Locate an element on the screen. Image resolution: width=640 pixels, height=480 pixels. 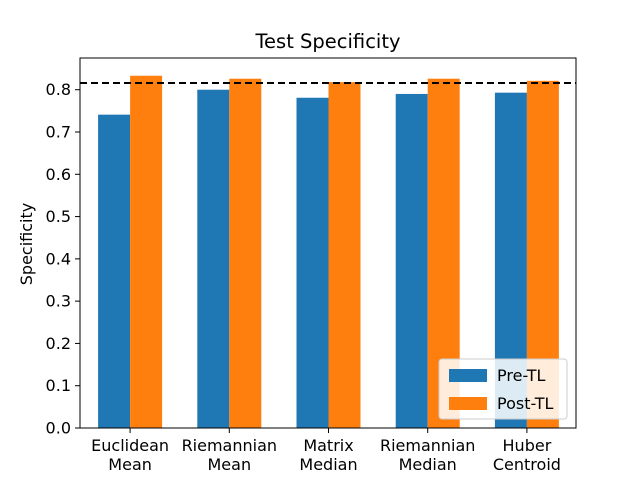
y-tick-label: 0.2 is located at coordinates (58, 343).